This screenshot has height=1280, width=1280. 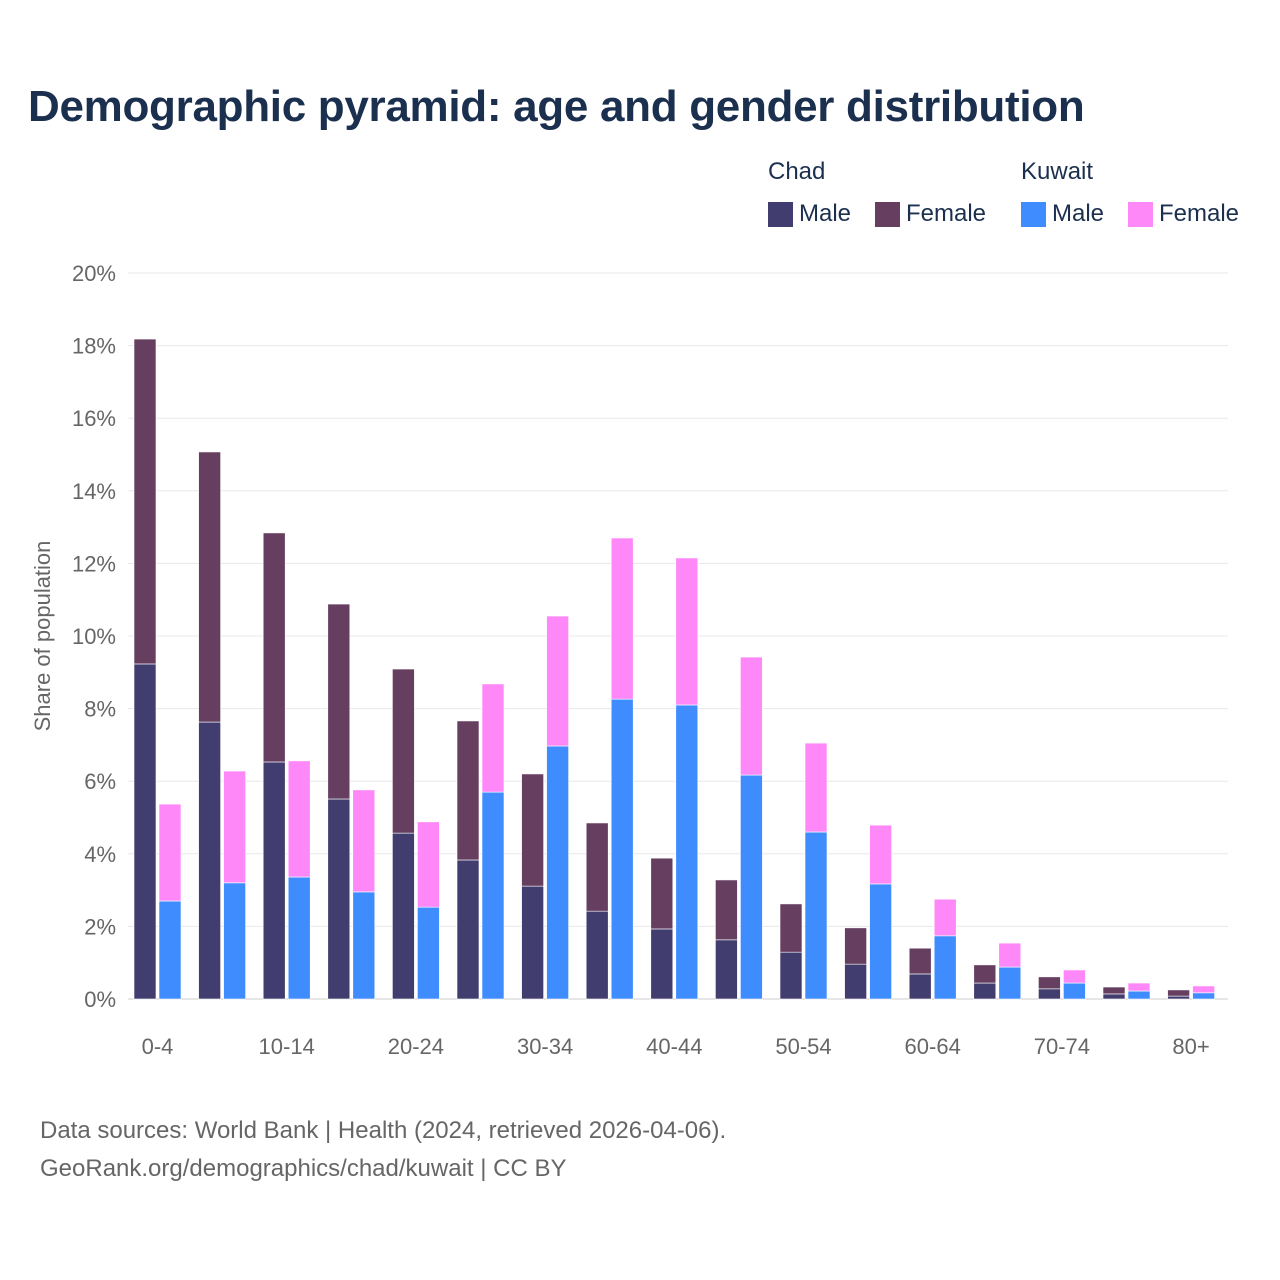 What do you see at coordinates (803, 1046) in the screenshot?
I see `x-tick-label: 50-54` at bounding box center [803, 1046].